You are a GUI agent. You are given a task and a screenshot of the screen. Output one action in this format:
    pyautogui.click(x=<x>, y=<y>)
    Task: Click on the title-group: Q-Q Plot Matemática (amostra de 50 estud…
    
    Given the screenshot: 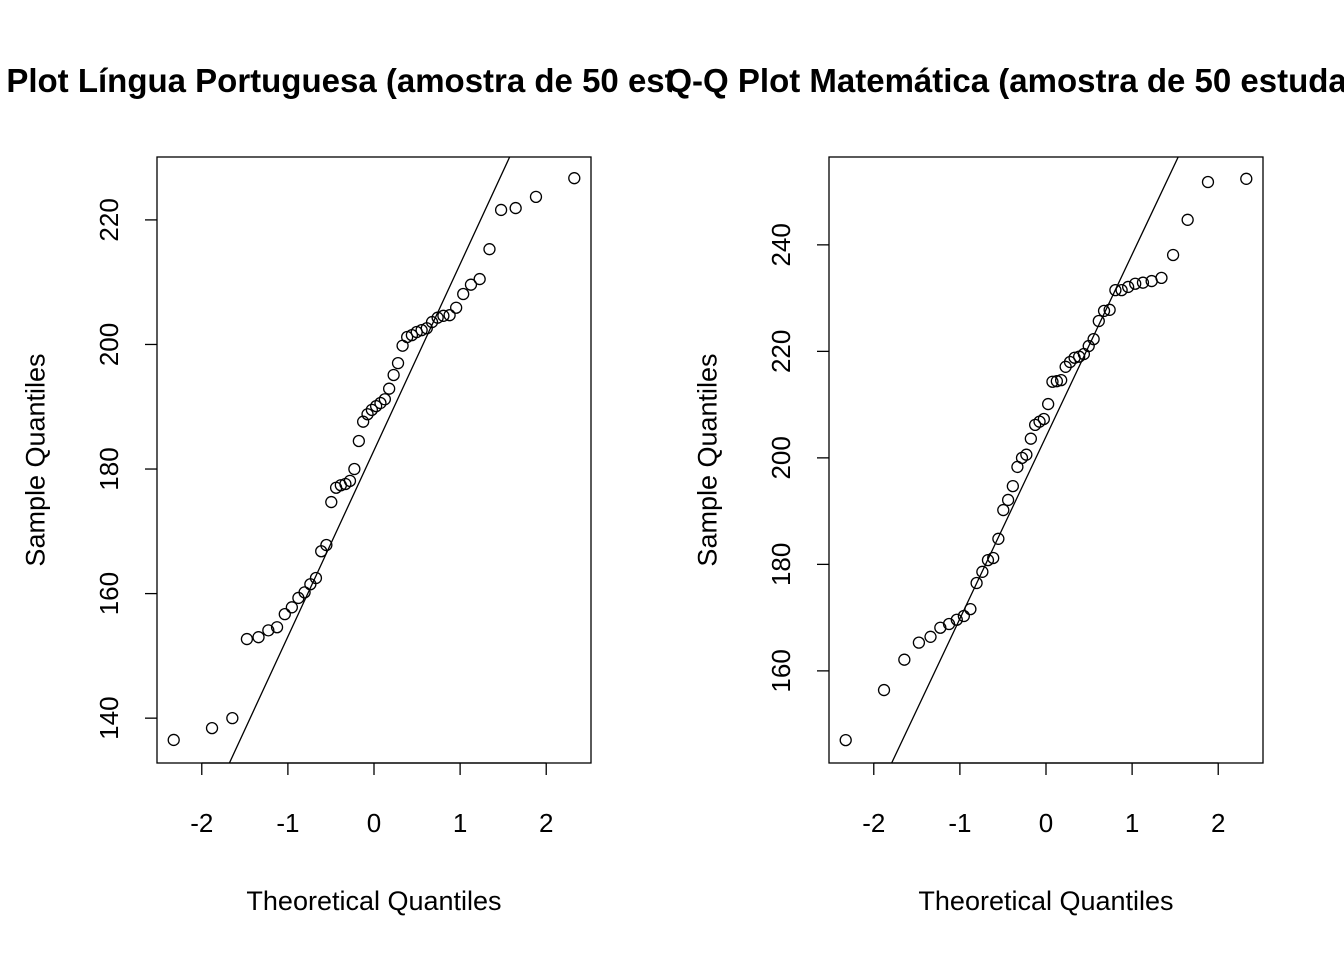 What is the action you would take?
    pyautogui.click(x=1005, y=80)
    